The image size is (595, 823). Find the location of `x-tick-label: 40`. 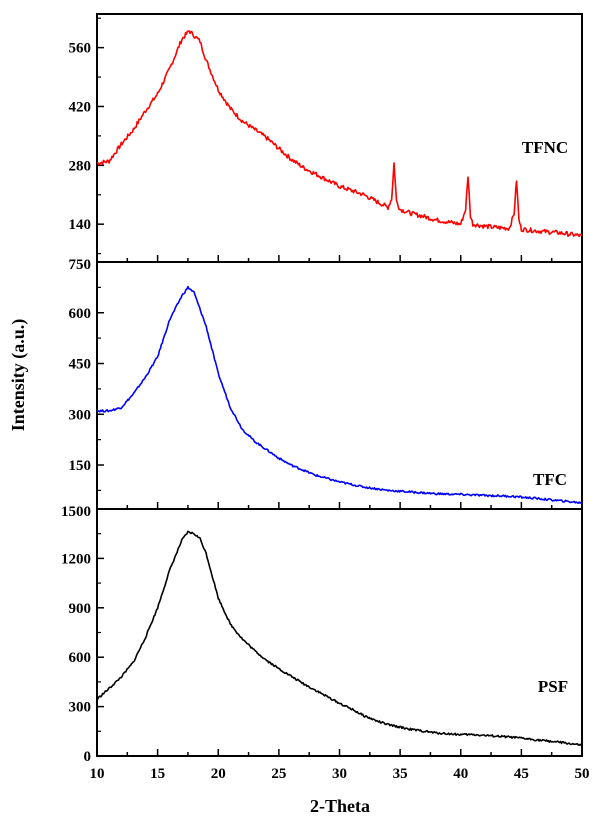

x-tick-label: 40 is located at coordinates (460, 774).